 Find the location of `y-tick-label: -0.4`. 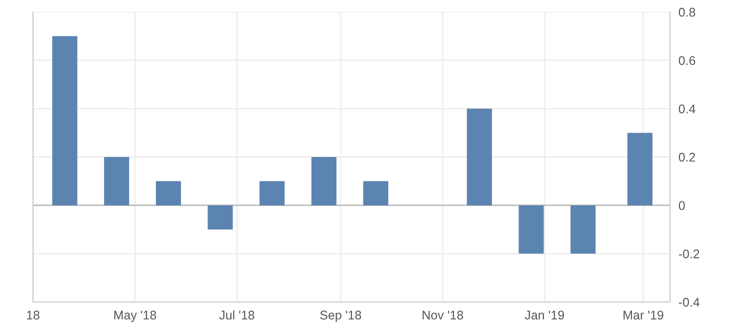

y-tick-label: -0.4 is located at coordinates (689, 302).